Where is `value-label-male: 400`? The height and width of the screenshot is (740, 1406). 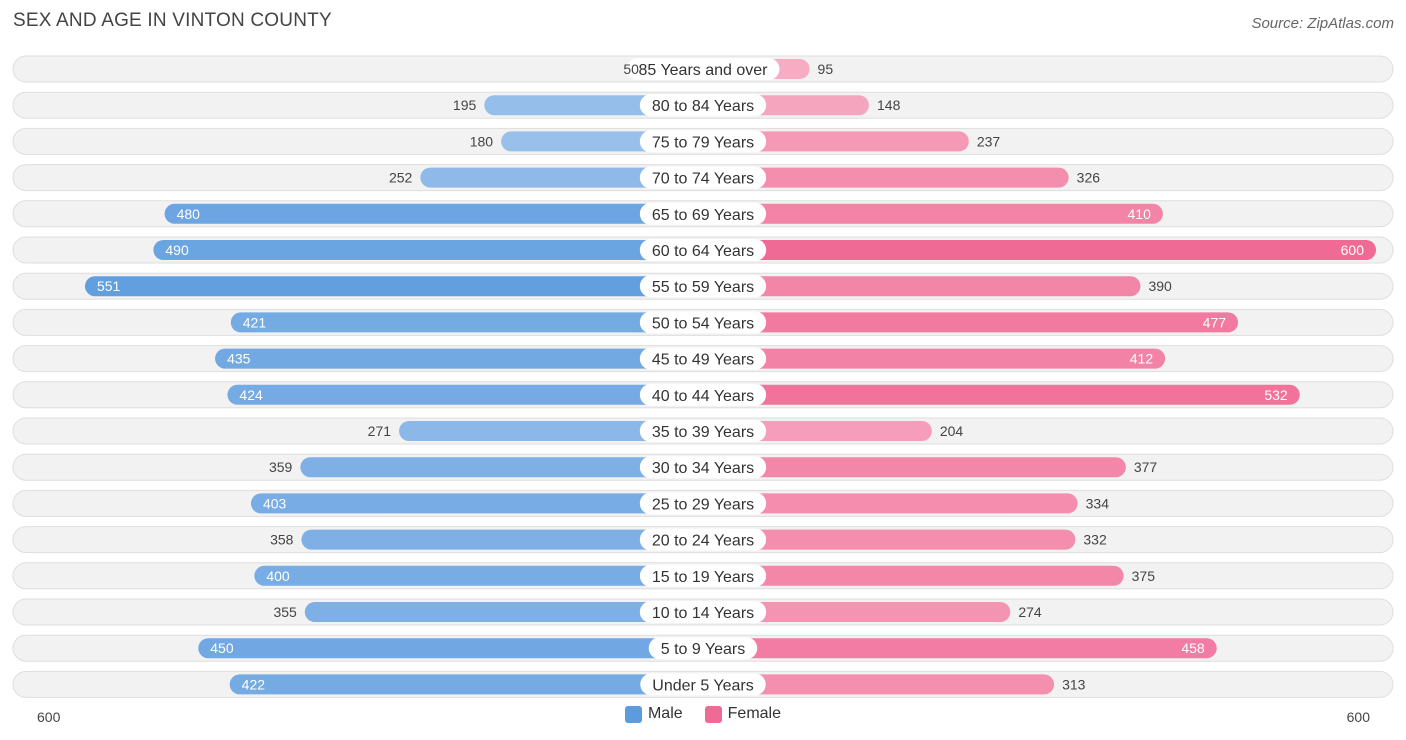 value-label-male: 400 is located at coordinates (278, 576).